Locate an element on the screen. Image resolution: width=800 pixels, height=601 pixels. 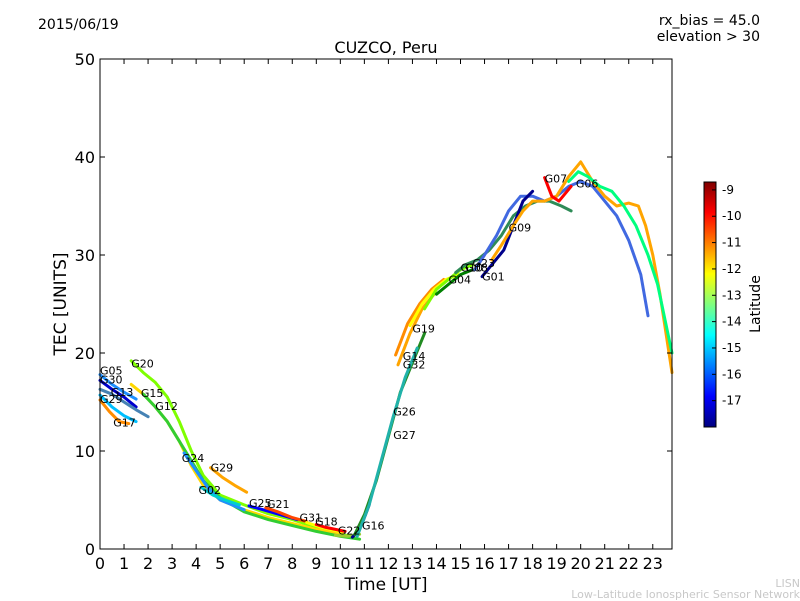
x-tick-label: 23 is located at coordinates (653, 563).